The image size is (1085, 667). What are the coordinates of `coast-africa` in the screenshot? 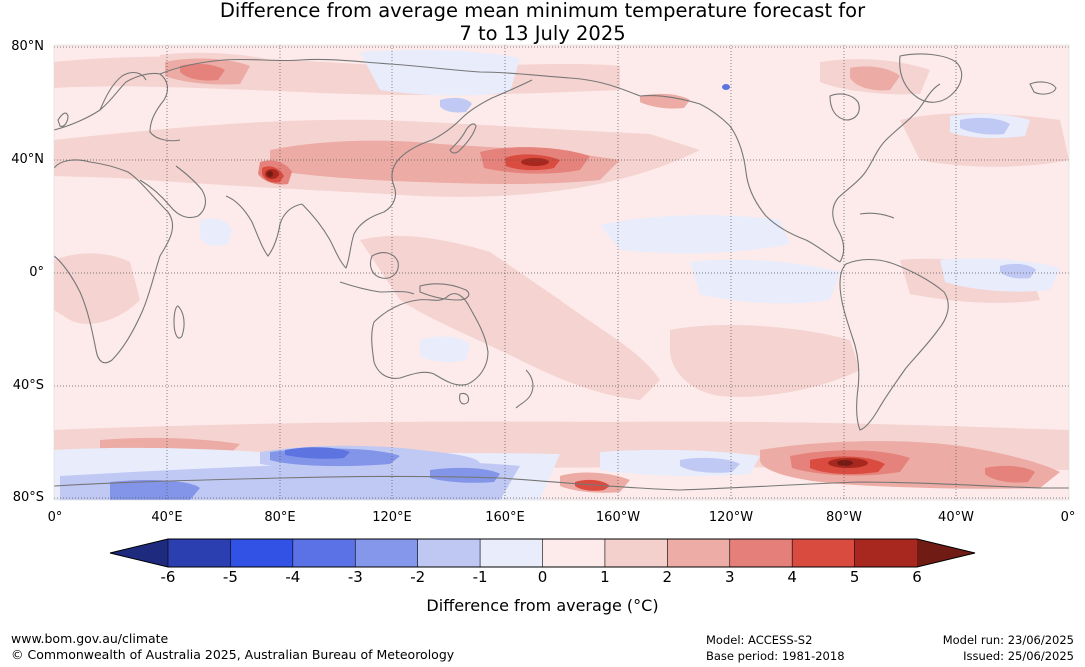 It's located at (114, 261).